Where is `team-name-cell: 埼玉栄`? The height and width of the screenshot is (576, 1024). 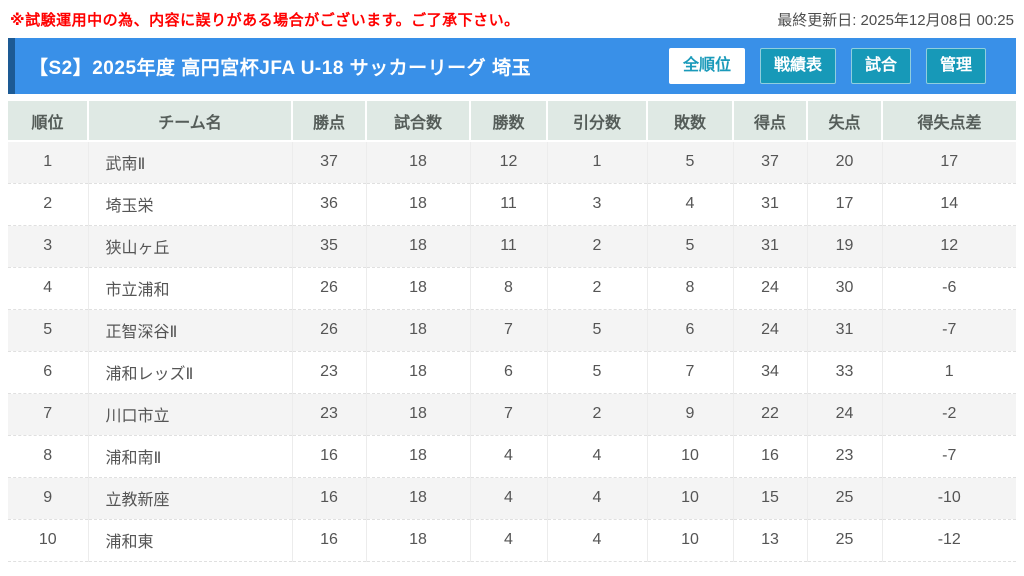 team-name-cell: 埼玉栄 is located at coordinates (189, 204).